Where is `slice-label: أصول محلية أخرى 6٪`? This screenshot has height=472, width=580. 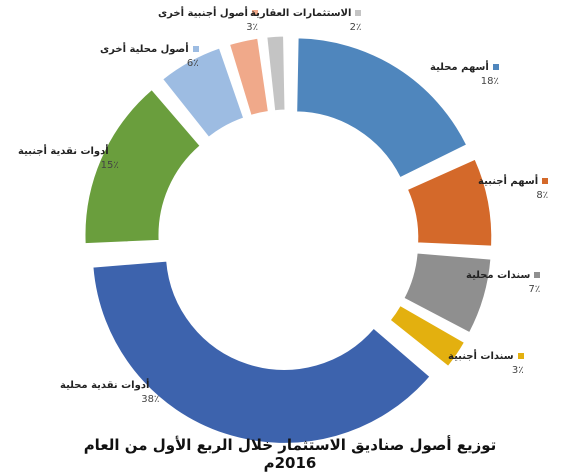
slice-label: أصول محلية أخرى 6٪ is located at coordinates (149, 56).